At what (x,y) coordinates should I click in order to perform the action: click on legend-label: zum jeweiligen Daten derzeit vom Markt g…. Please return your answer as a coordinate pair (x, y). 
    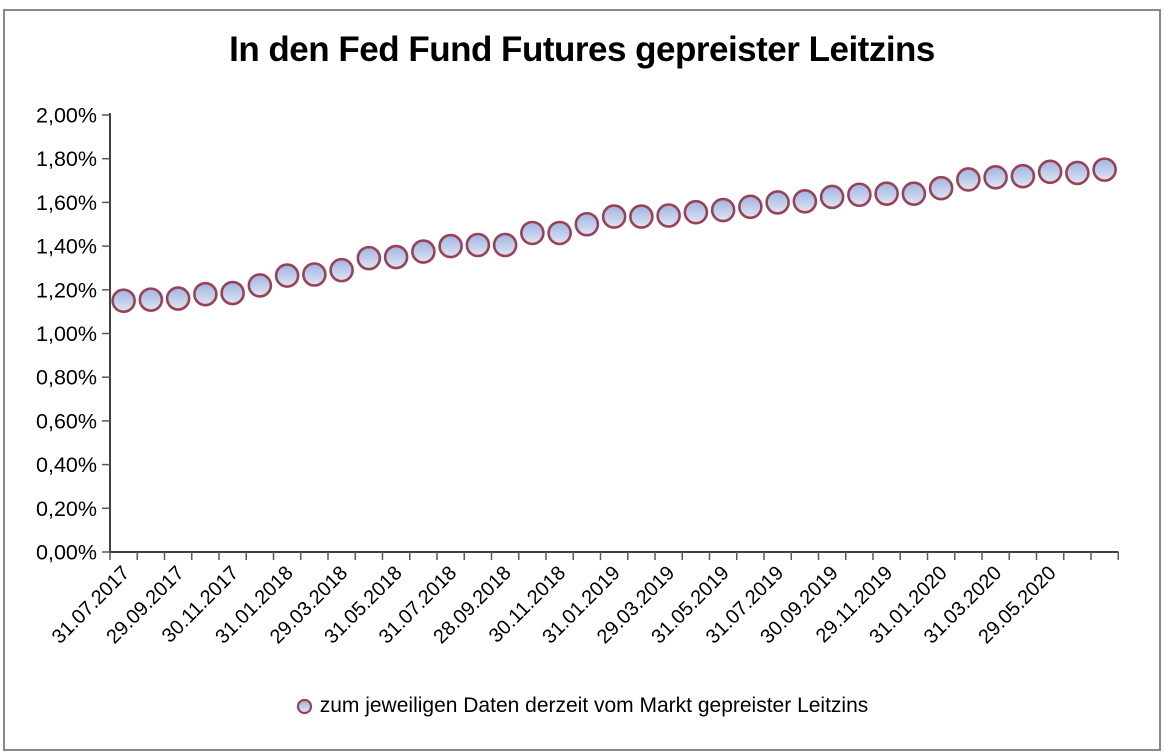
    Looking at the image, I should click on (594, 705).